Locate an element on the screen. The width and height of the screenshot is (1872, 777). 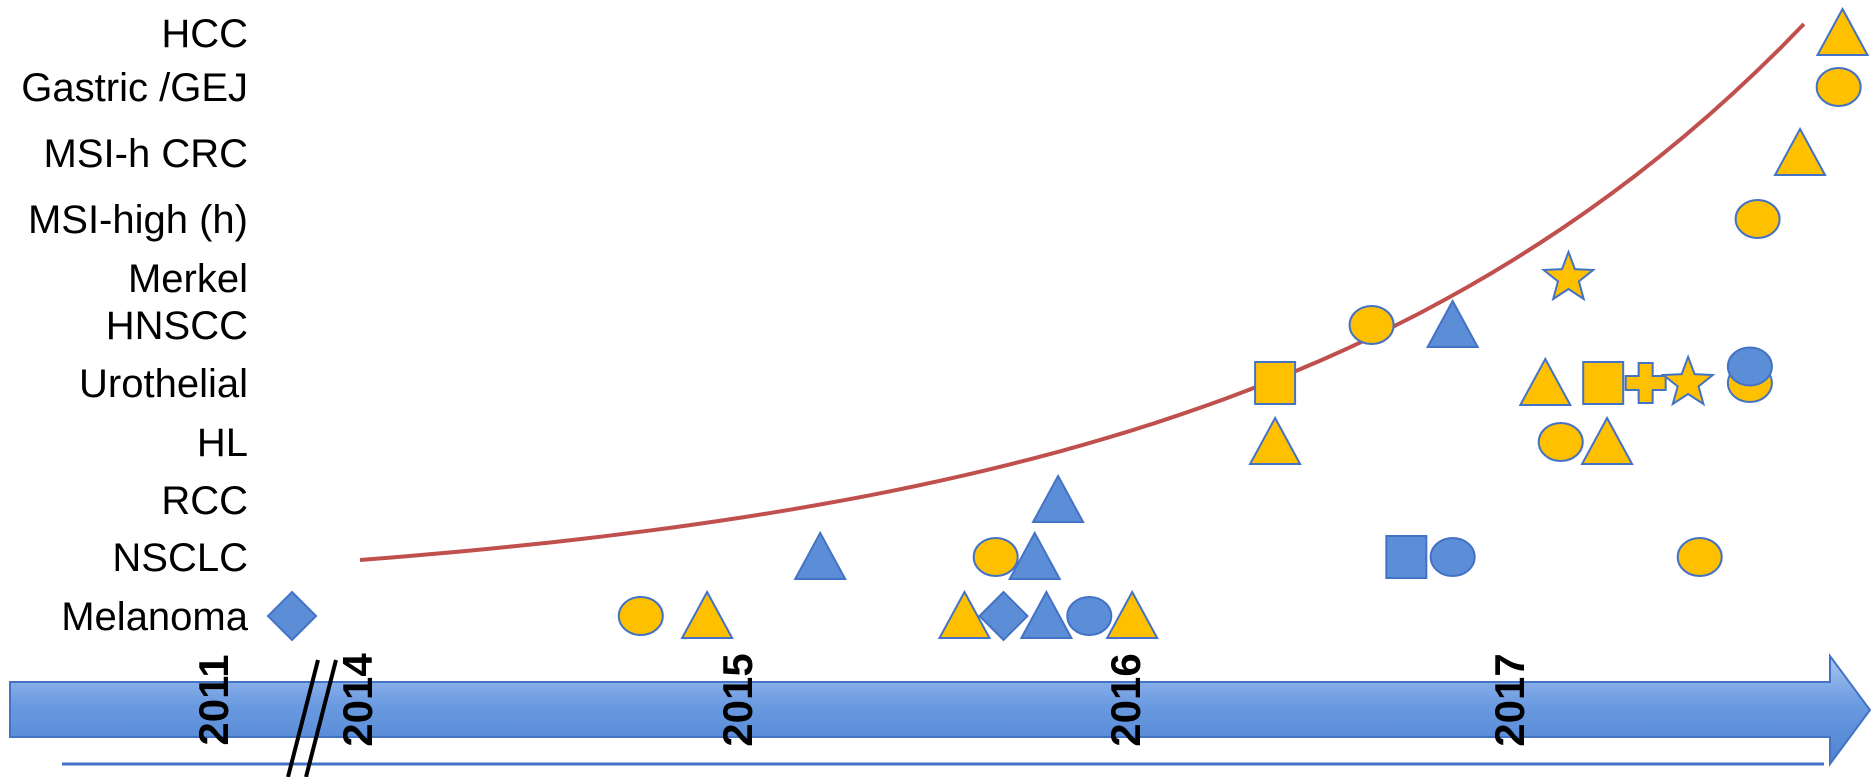
marker-cross-orange is located at coordinates (1645, 383).